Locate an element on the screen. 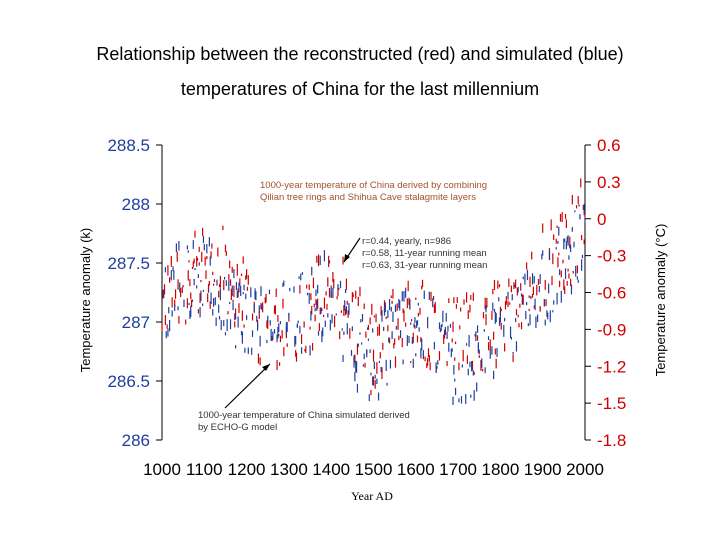  y-axis-right-title: Temperature anomaly (°C) is located at coordinates (660, 300).